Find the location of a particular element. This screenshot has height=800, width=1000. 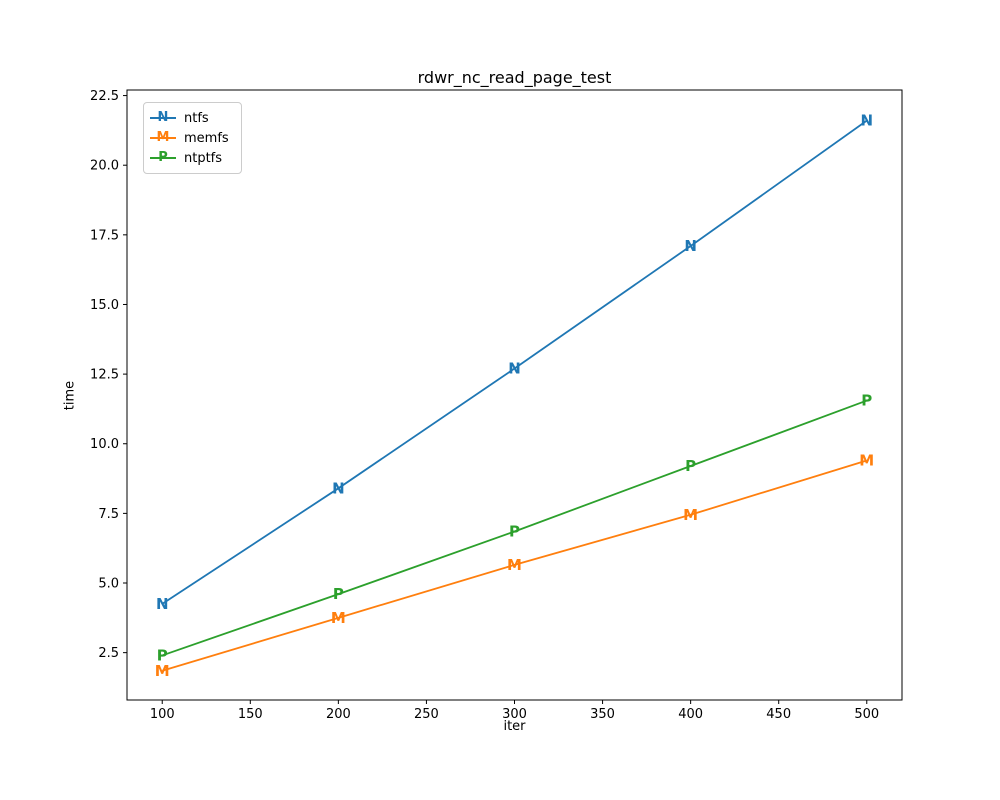

x-tick-label: 100 is located at coordinates (162, 714).